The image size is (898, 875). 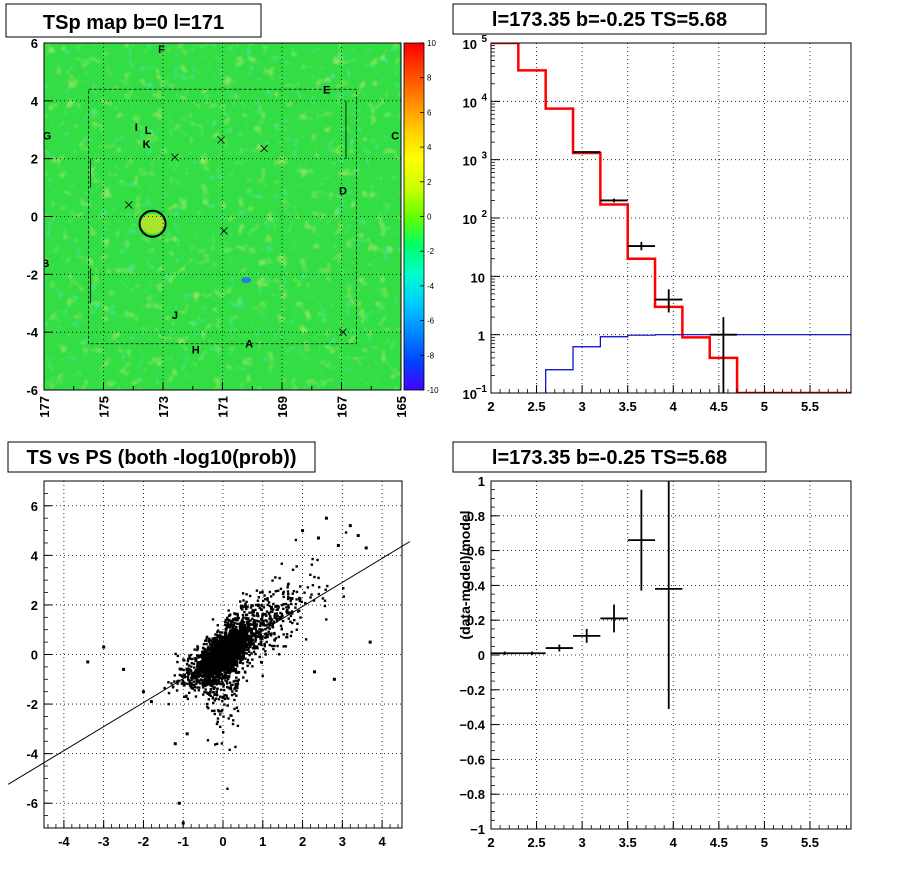 I want to click on residual-x-tick-label: 3.5, so click(x=628, y=842).